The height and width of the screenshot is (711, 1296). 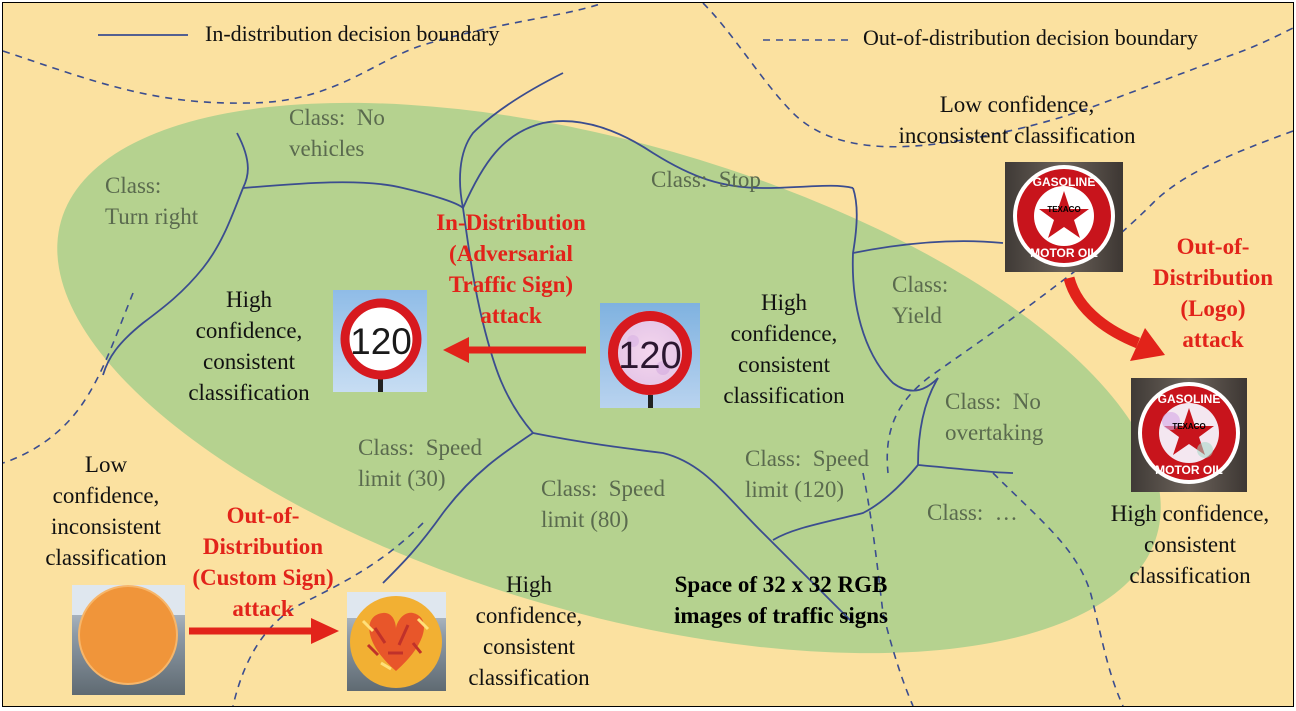 What do you see at coordinates (396, 641) in the screenshot?
I see `custom-sign-adversarial` at bounding box center [396, 641].